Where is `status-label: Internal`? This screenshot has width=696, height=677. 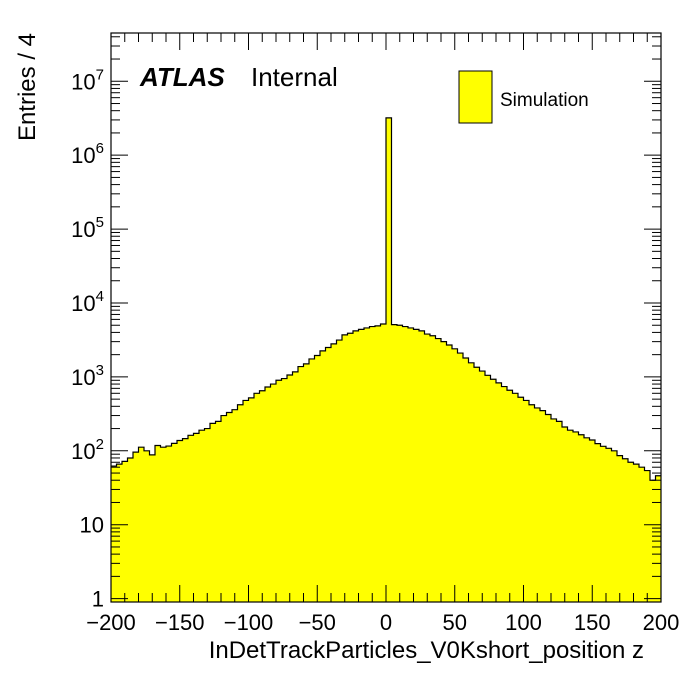
status-label: Internal is located at coordinates (294, 77).